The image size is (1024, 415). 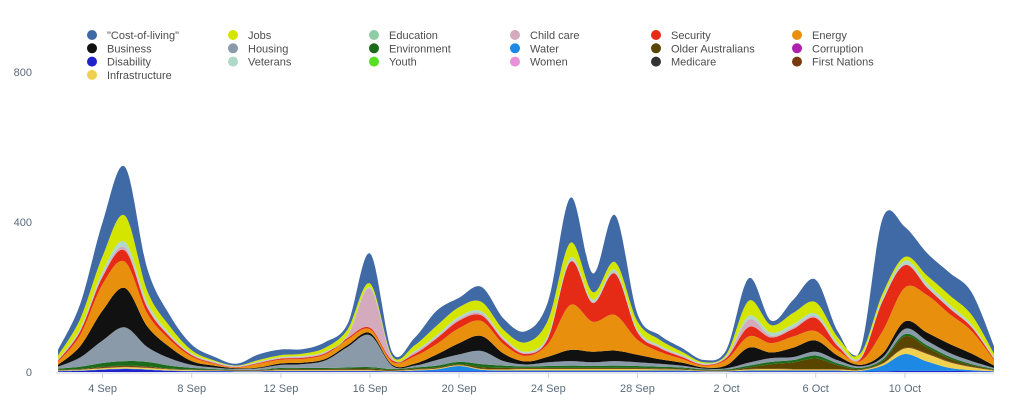 What do you see at coordinates (555, 36) in the screenshot?
I see `legend-label: Child care` at bounding box center [555, 36].